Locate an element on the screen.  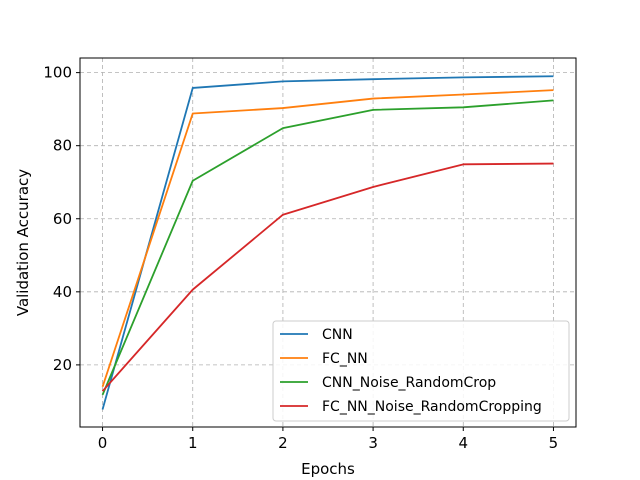
x-tick-label: 1 is located at coordinates (193, 443).